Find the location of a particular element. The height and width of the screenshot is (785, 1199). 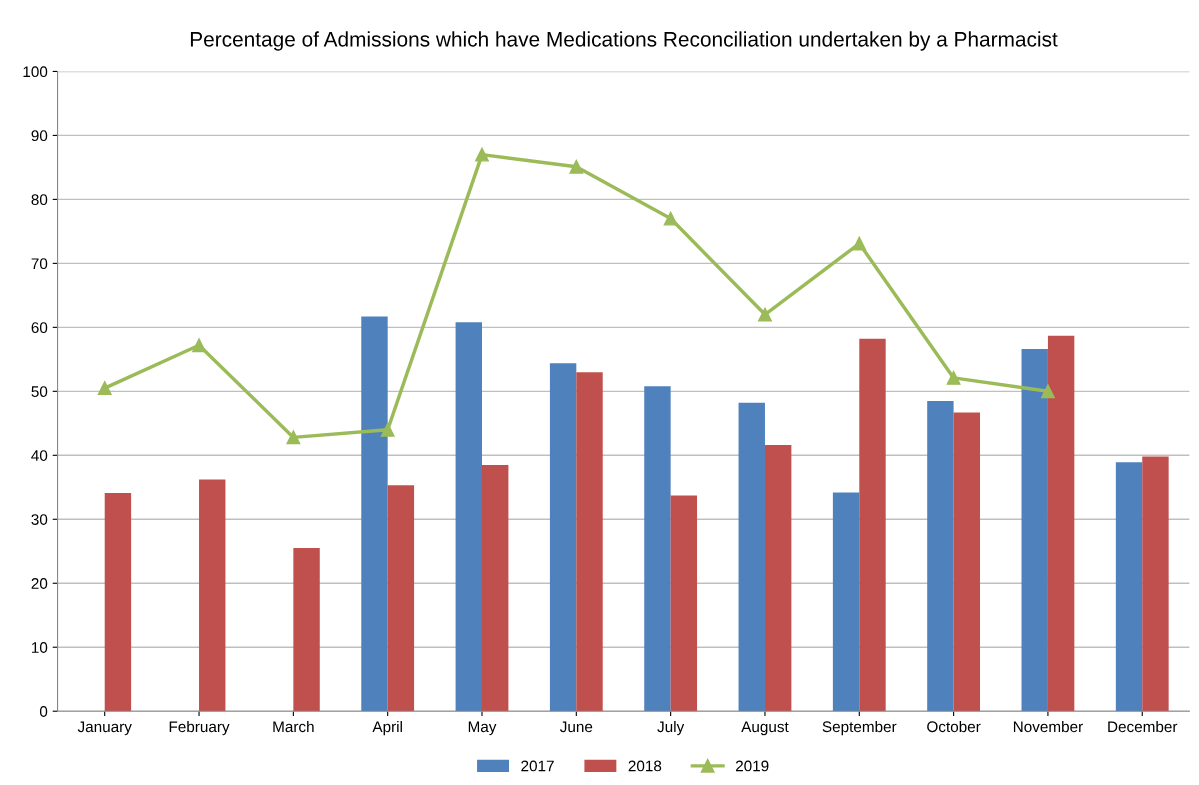

chart-title: Percentage of Admissions which have Medications Reconciliation undertaken by a Pharmacist is located at coordinates (624, 41).